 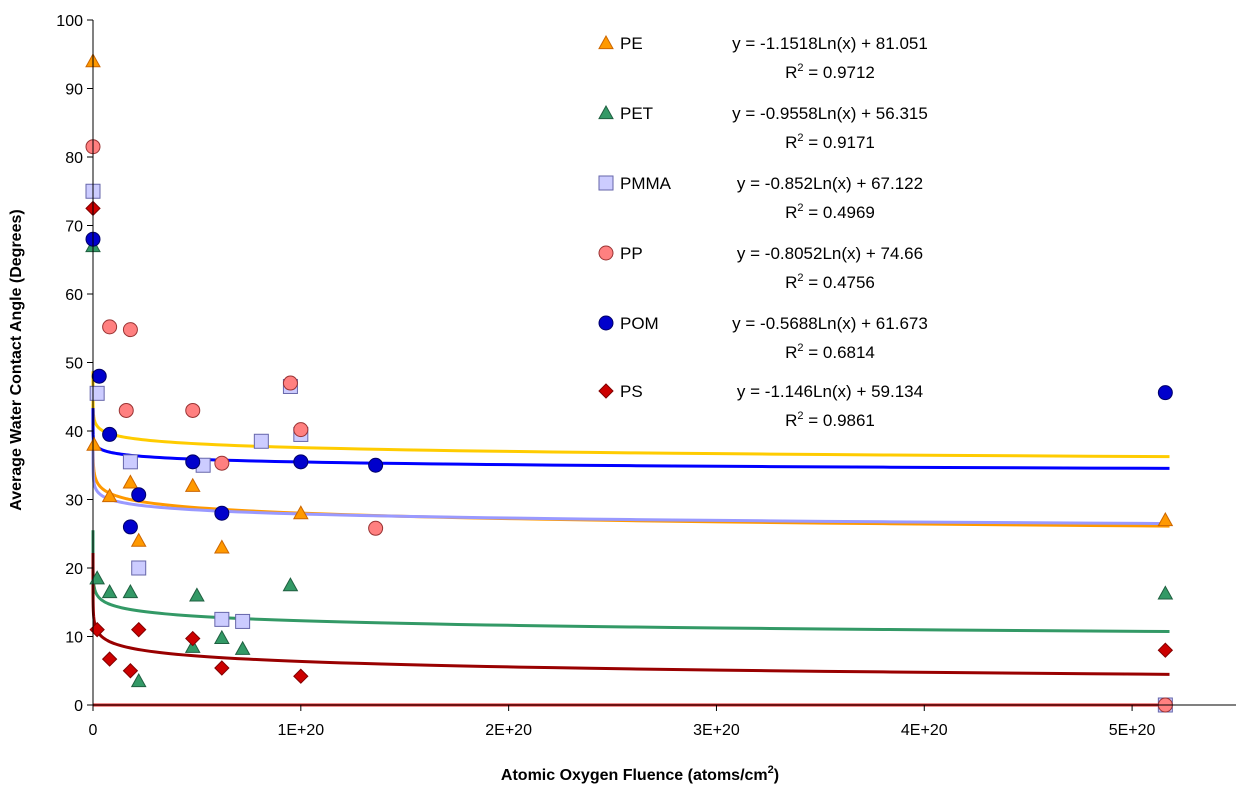 What do you see at coordinates (74, 432) in the screenshot?
I see `y-tick-label: 40` at bounding box center [74, 432].